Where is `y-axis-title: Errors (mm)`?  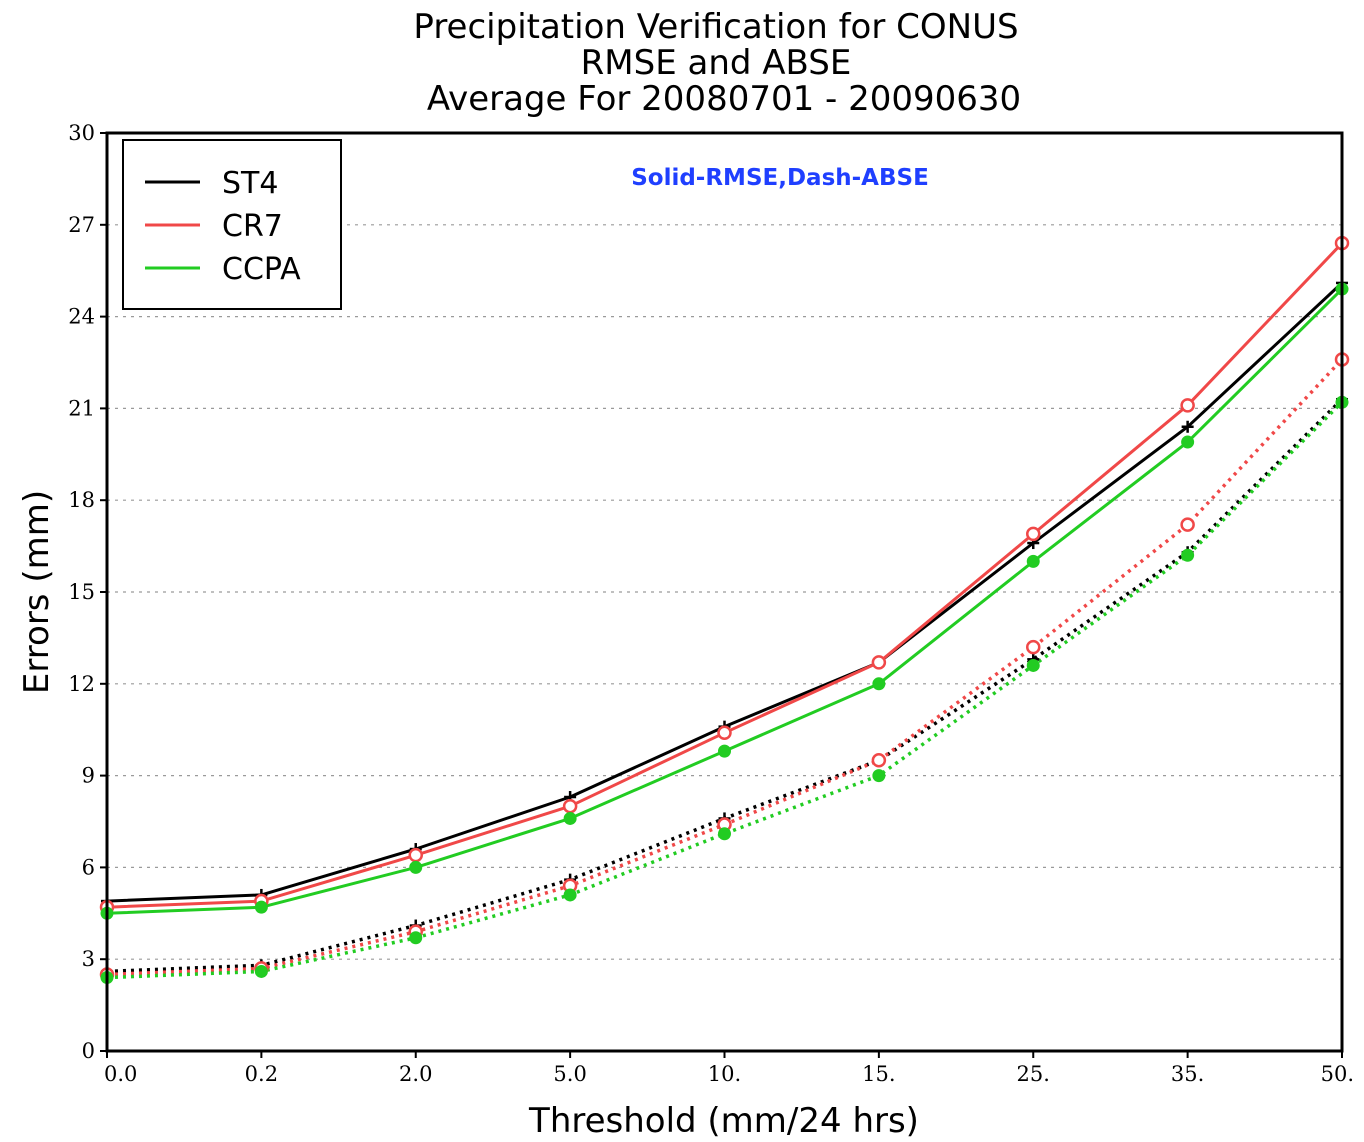 y-axis-title: Errors (mm) is located at coordinates (37, 592).